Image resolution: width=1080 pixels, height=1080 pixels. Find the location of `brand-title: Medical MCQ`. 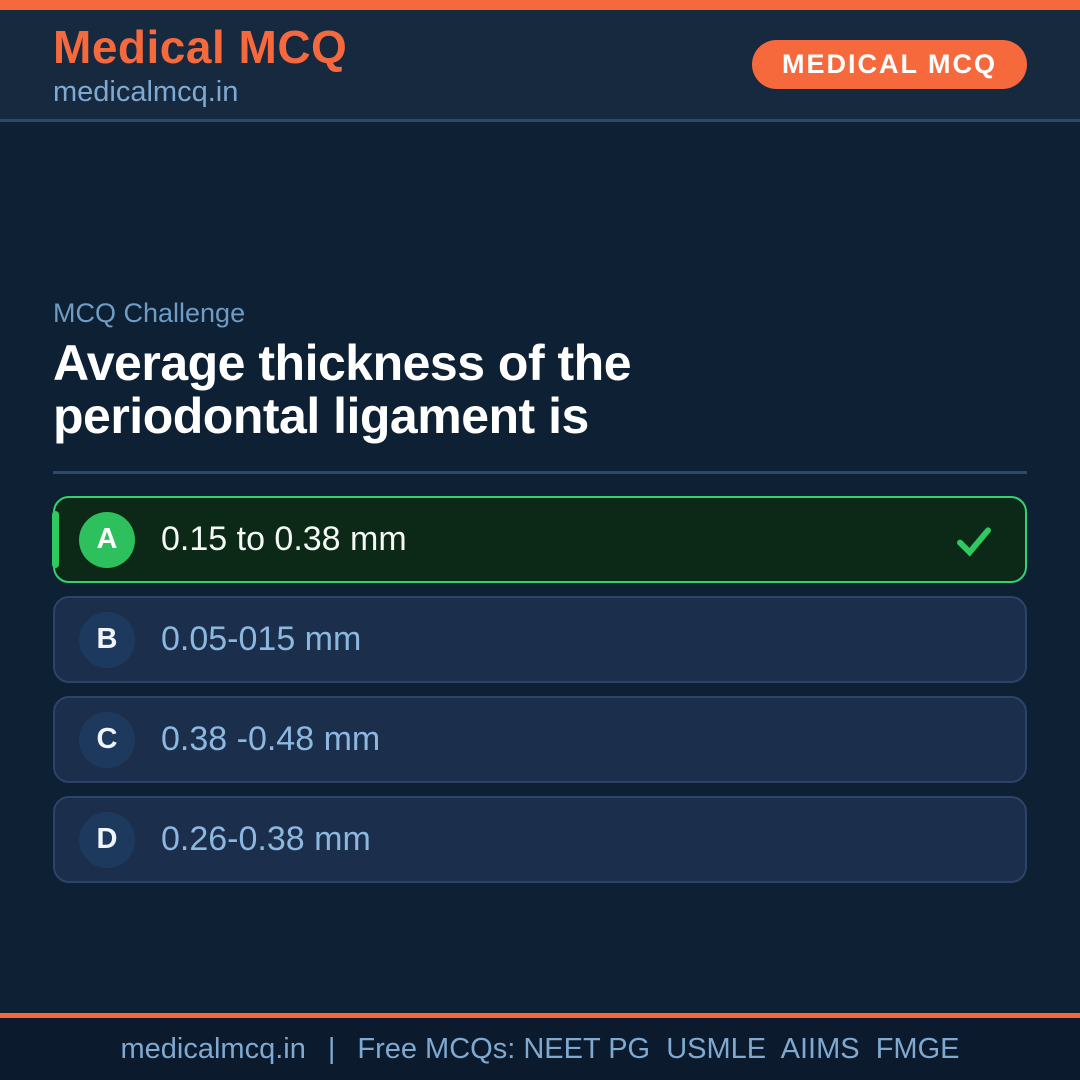

brand-title: Medical MCQ is located at coordinates (200, 47).